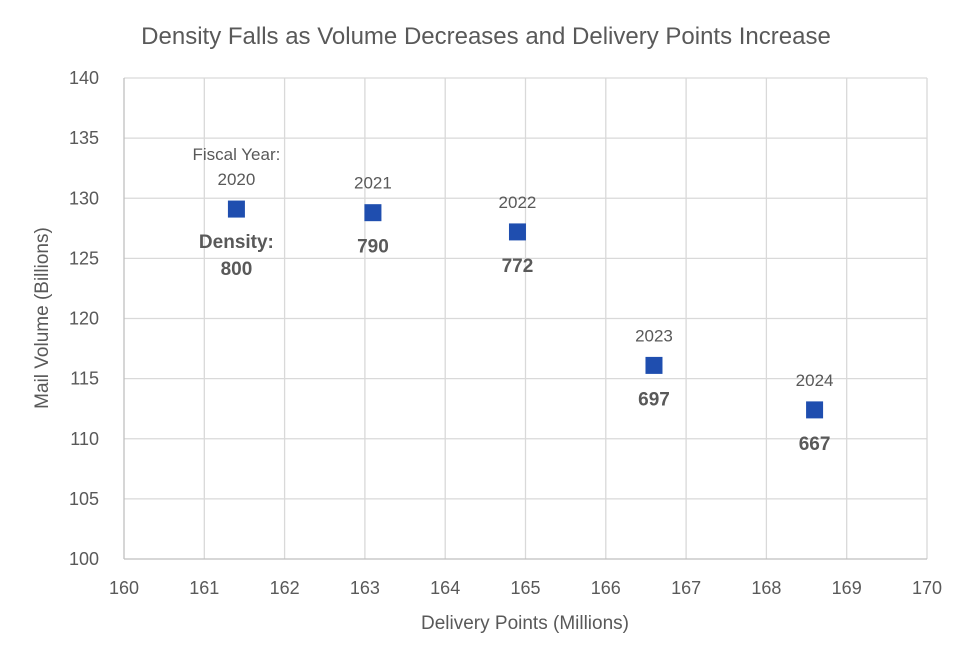  What do you see at coordinates (285, 588) in the screenshot?
I see `x-tick-label: 162` at bounding box center [285, 588].